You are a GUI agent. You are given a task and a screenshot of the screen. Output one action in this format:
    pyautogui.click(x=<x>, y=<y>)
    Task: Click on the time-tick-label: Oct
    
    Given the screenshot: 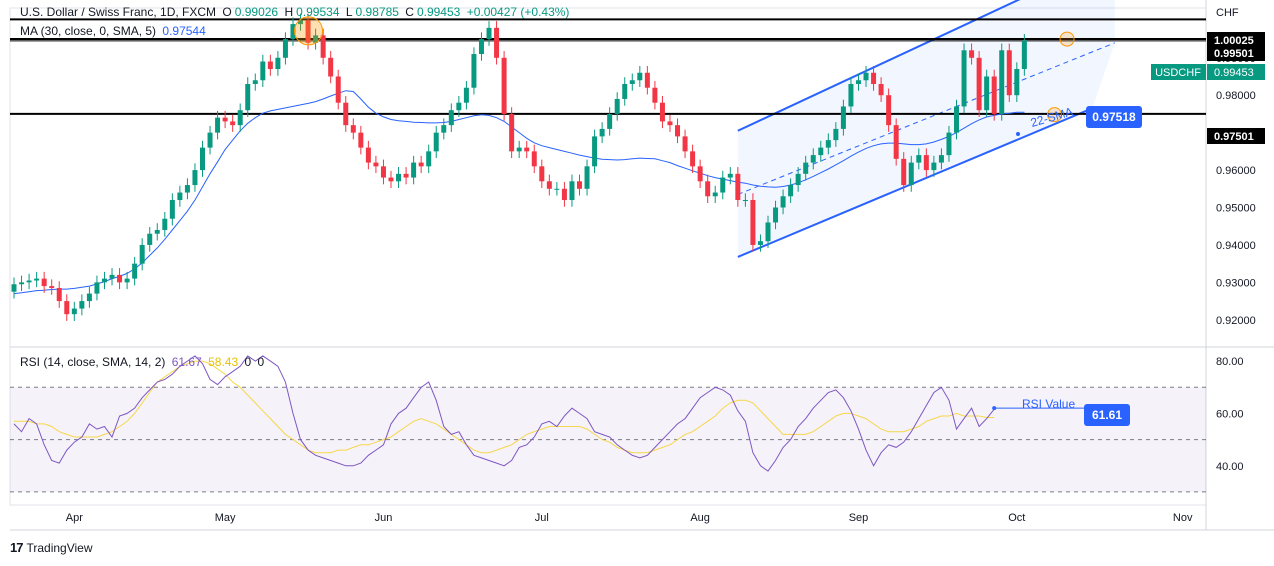 What is the action you would take?
    pyautogui.click(x=1016, y=518)
    